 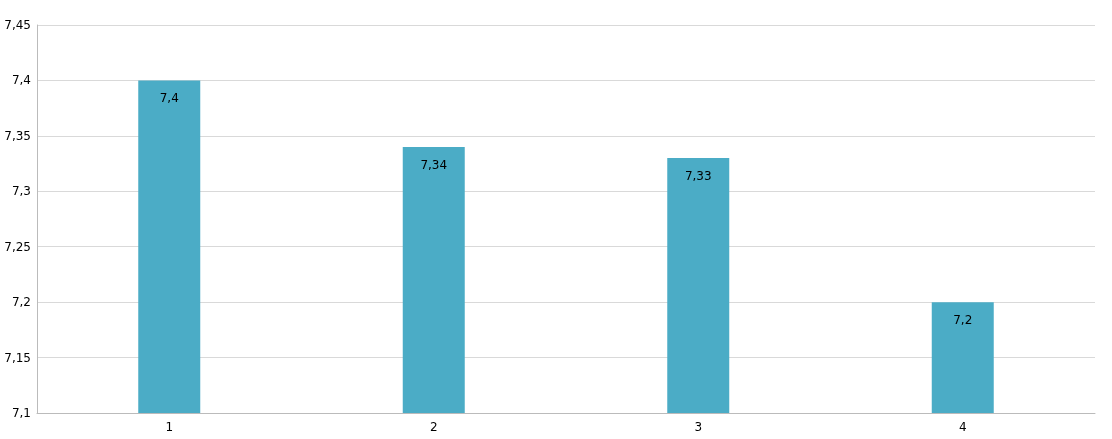 I want to click on y-tick-label: 7,35, so click(x=17, y=135).